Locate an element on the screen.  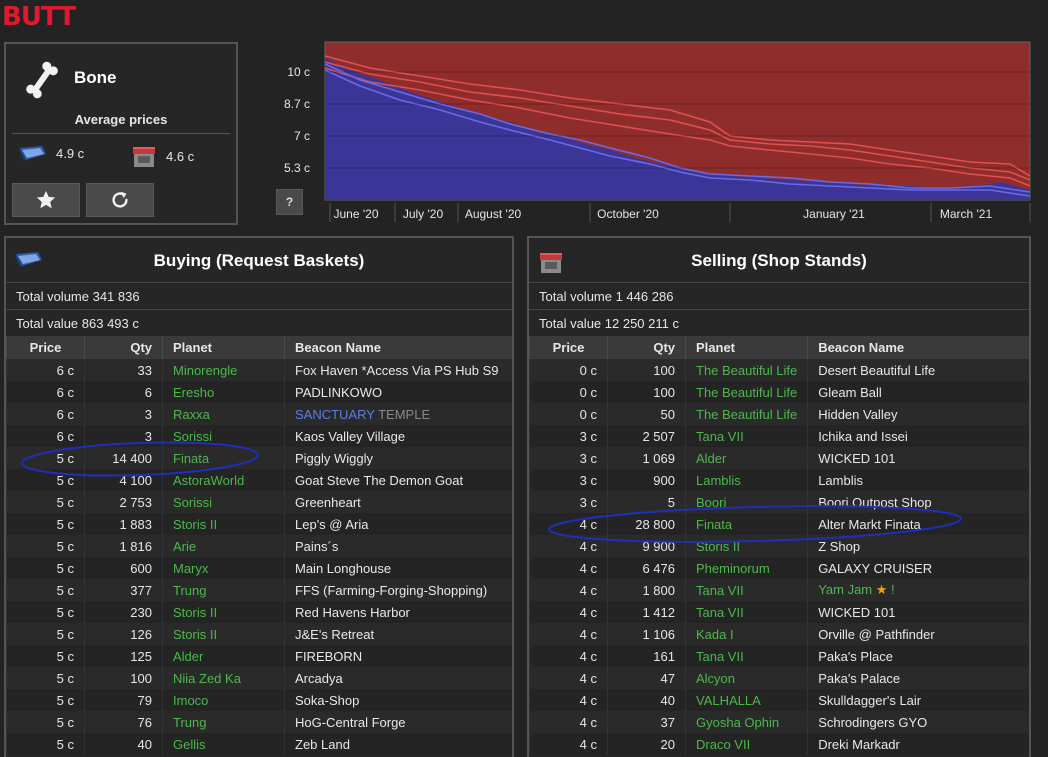
cell-beacon-name: Red Havens Harbor is located at coordinates (398, 612).